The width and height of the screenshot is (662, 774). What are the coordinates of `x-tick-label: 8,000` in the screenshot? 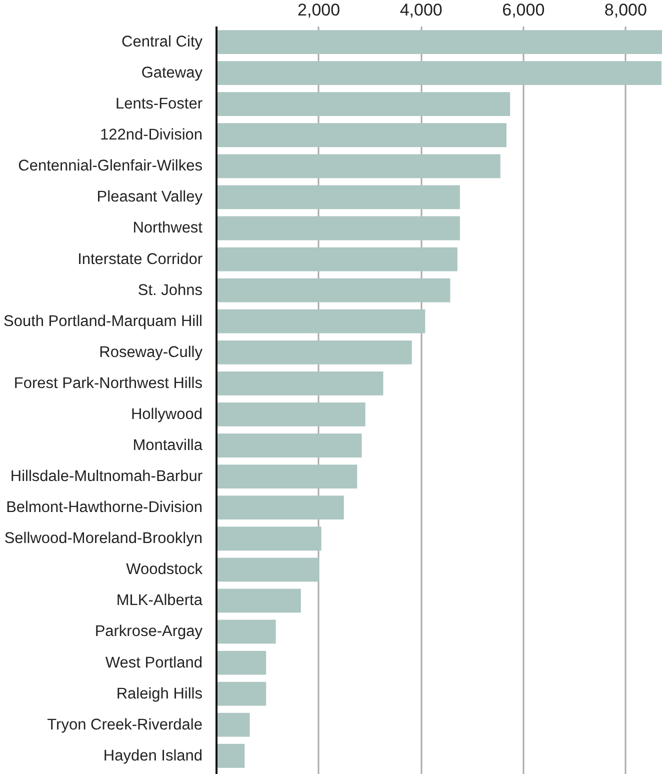 It's located at (625, 10).